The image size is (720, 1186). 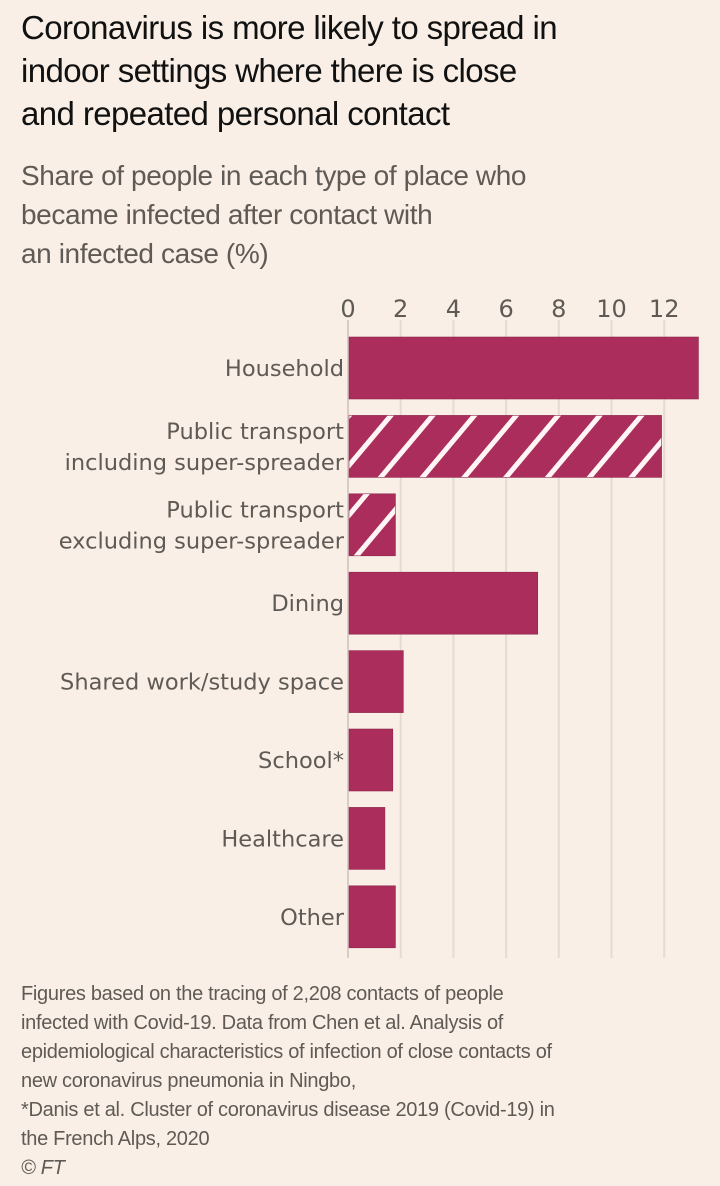 What do you see at coordinates (505, 309) in the screenshot?
I see `x-tick-label: 6` at bounding box center [505, 309].